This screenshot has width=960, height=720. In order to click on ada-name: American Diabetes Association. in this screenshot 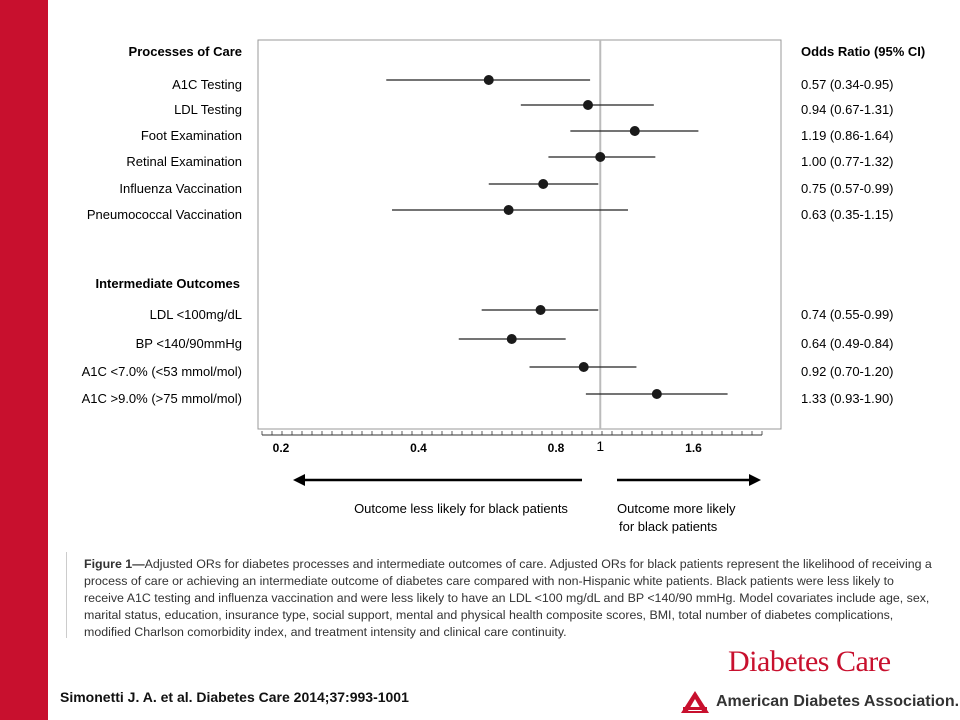, I will do `click(838, 701)`.